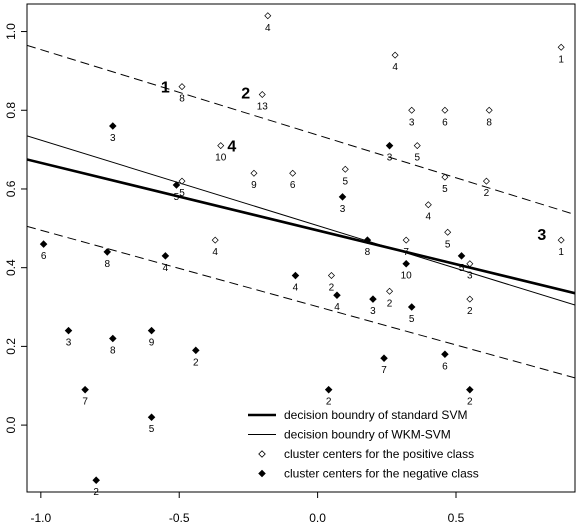 This screenshot has width=577, height=529. What do you see at coordinates (470, 311) in the screenshot?
I see `positive-point-label-24: 2` at bounding box center [470, 311].